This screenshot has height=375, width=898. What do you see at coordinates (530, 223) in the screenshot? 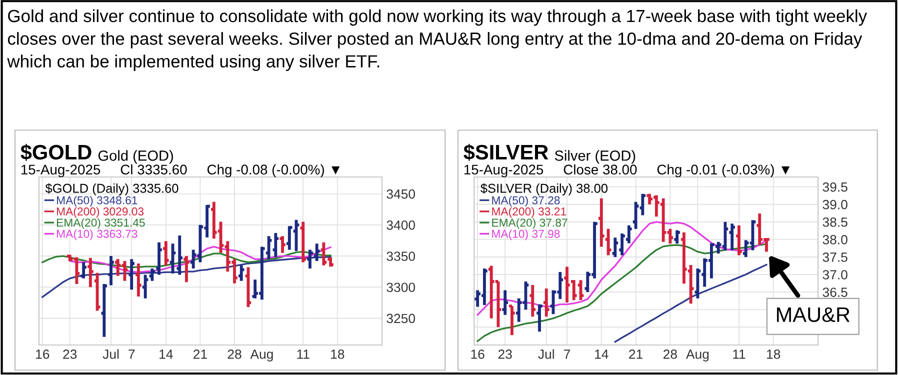
I see `legend-label: EMA(20) 37.87` at bounding box center [530, 223].